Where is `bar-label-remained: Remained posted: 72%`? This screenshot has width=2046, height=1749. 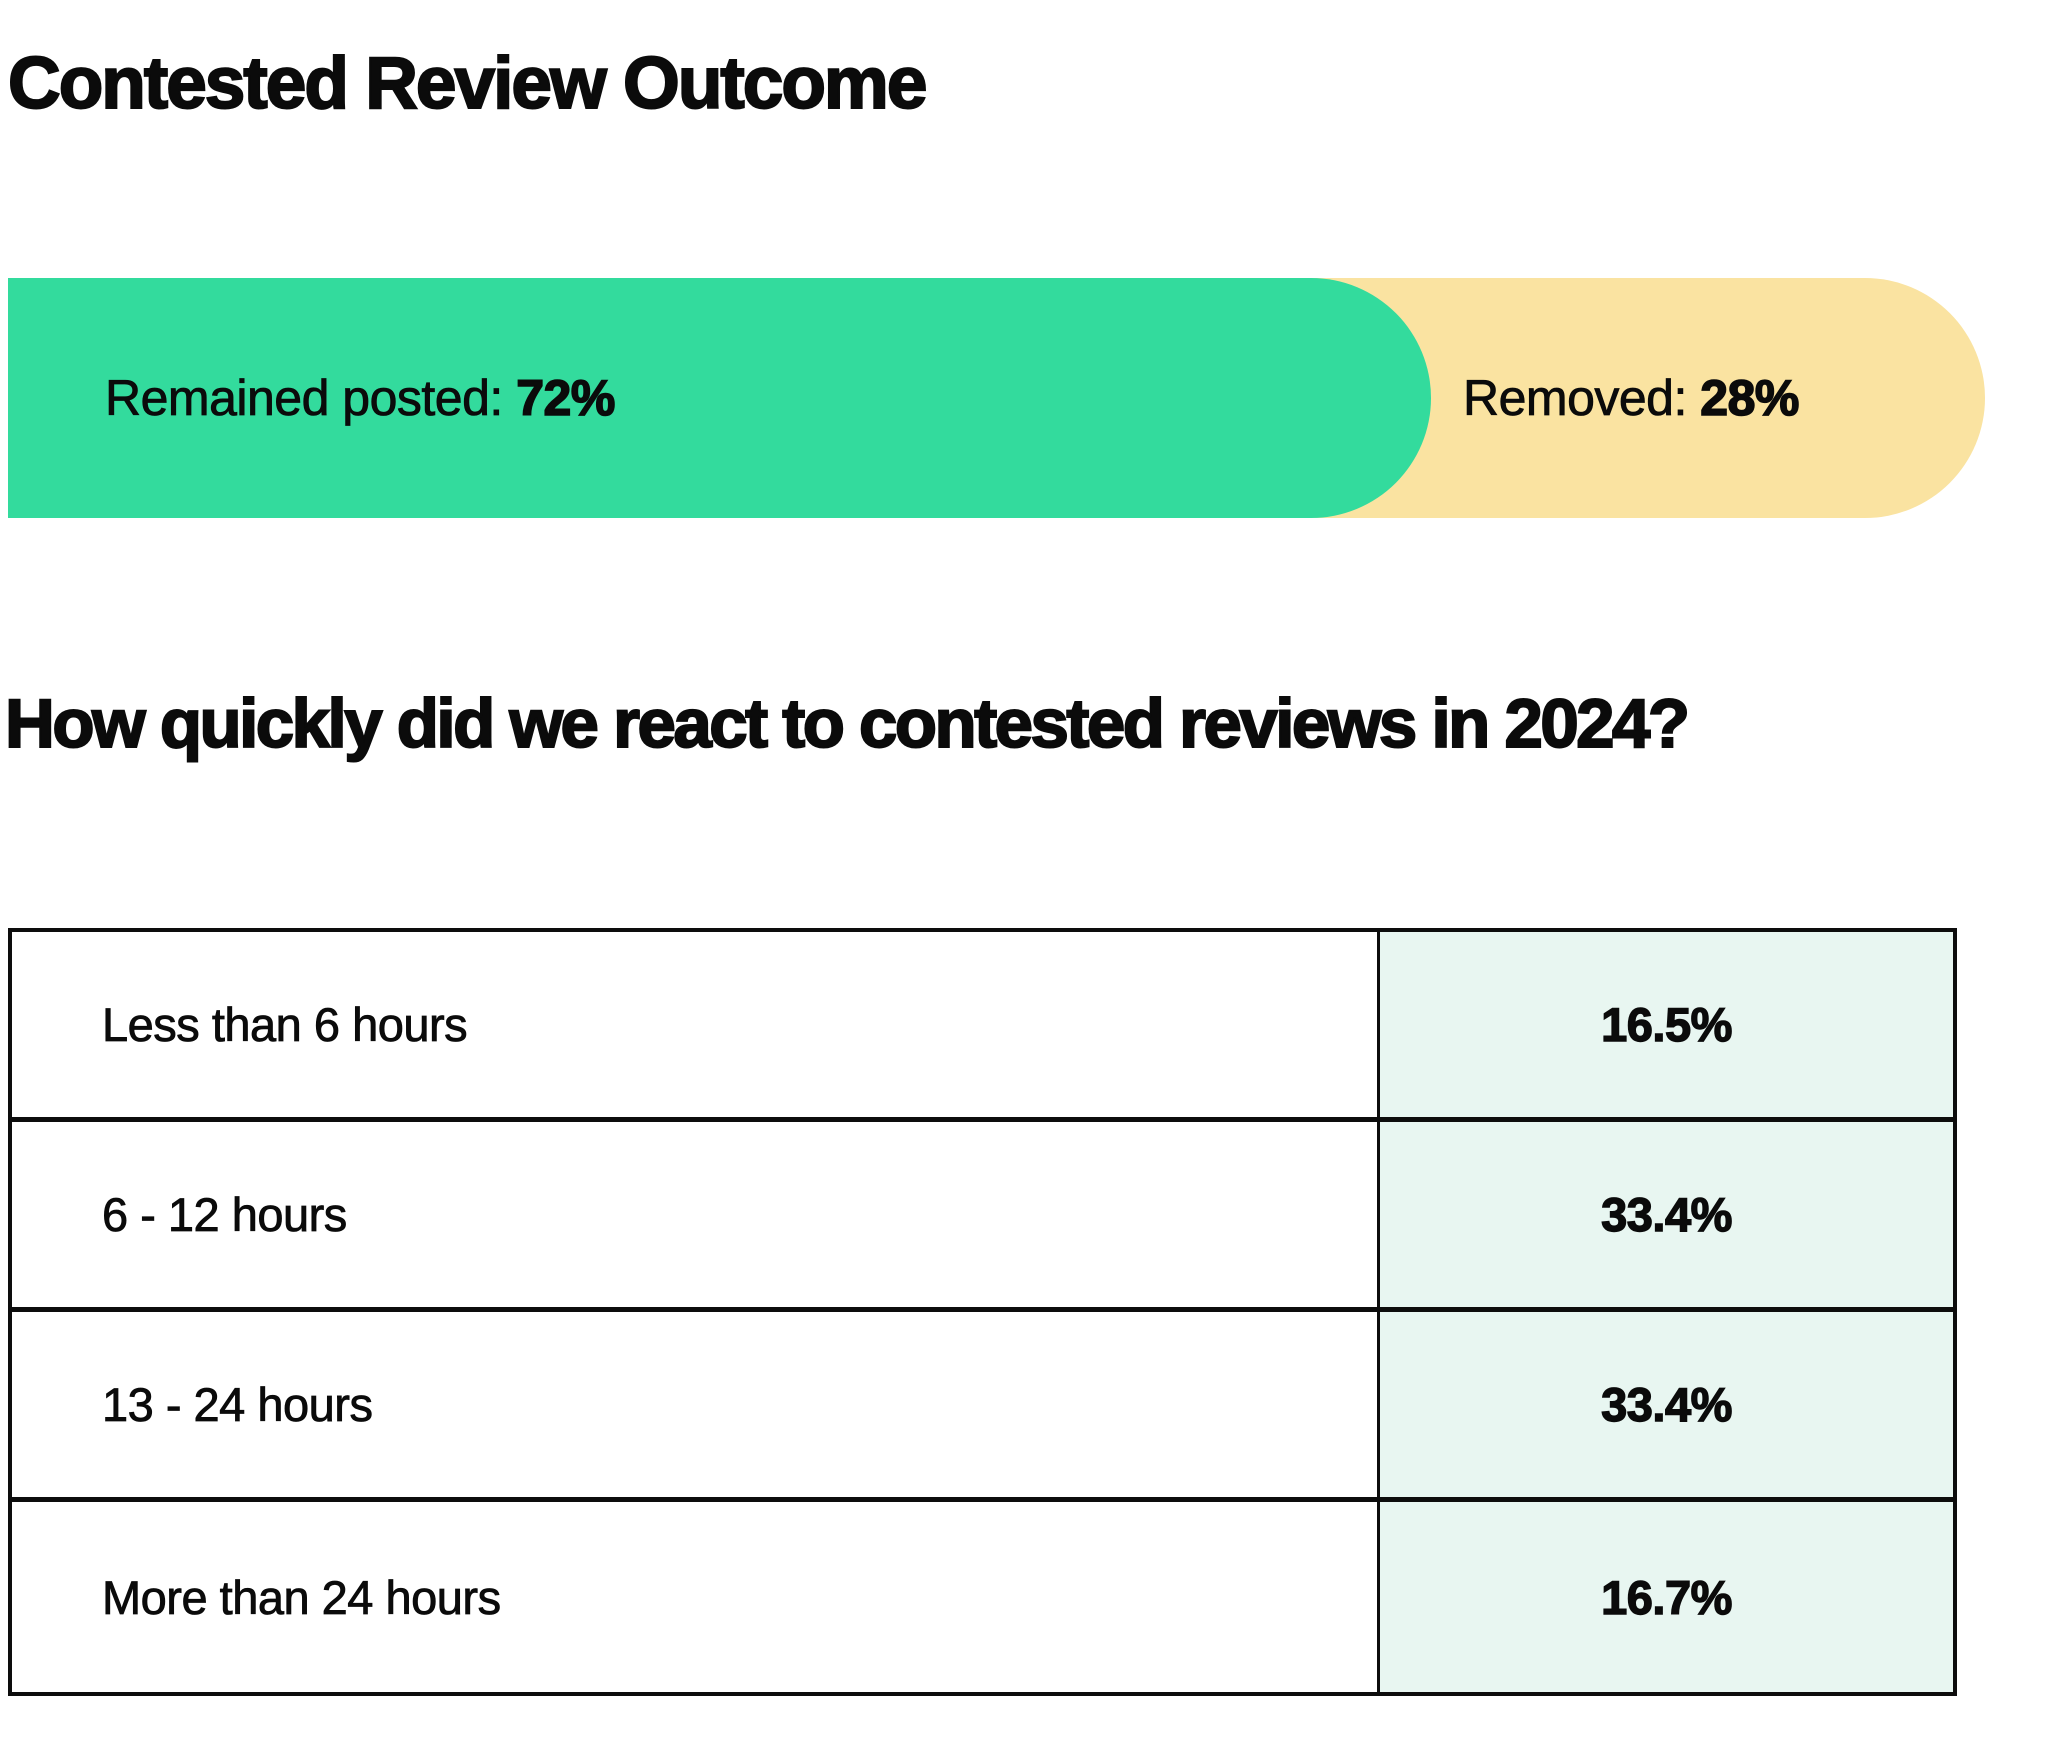 bar-label-remained: Remained posted: 72% is located at coordinates (360, 398).